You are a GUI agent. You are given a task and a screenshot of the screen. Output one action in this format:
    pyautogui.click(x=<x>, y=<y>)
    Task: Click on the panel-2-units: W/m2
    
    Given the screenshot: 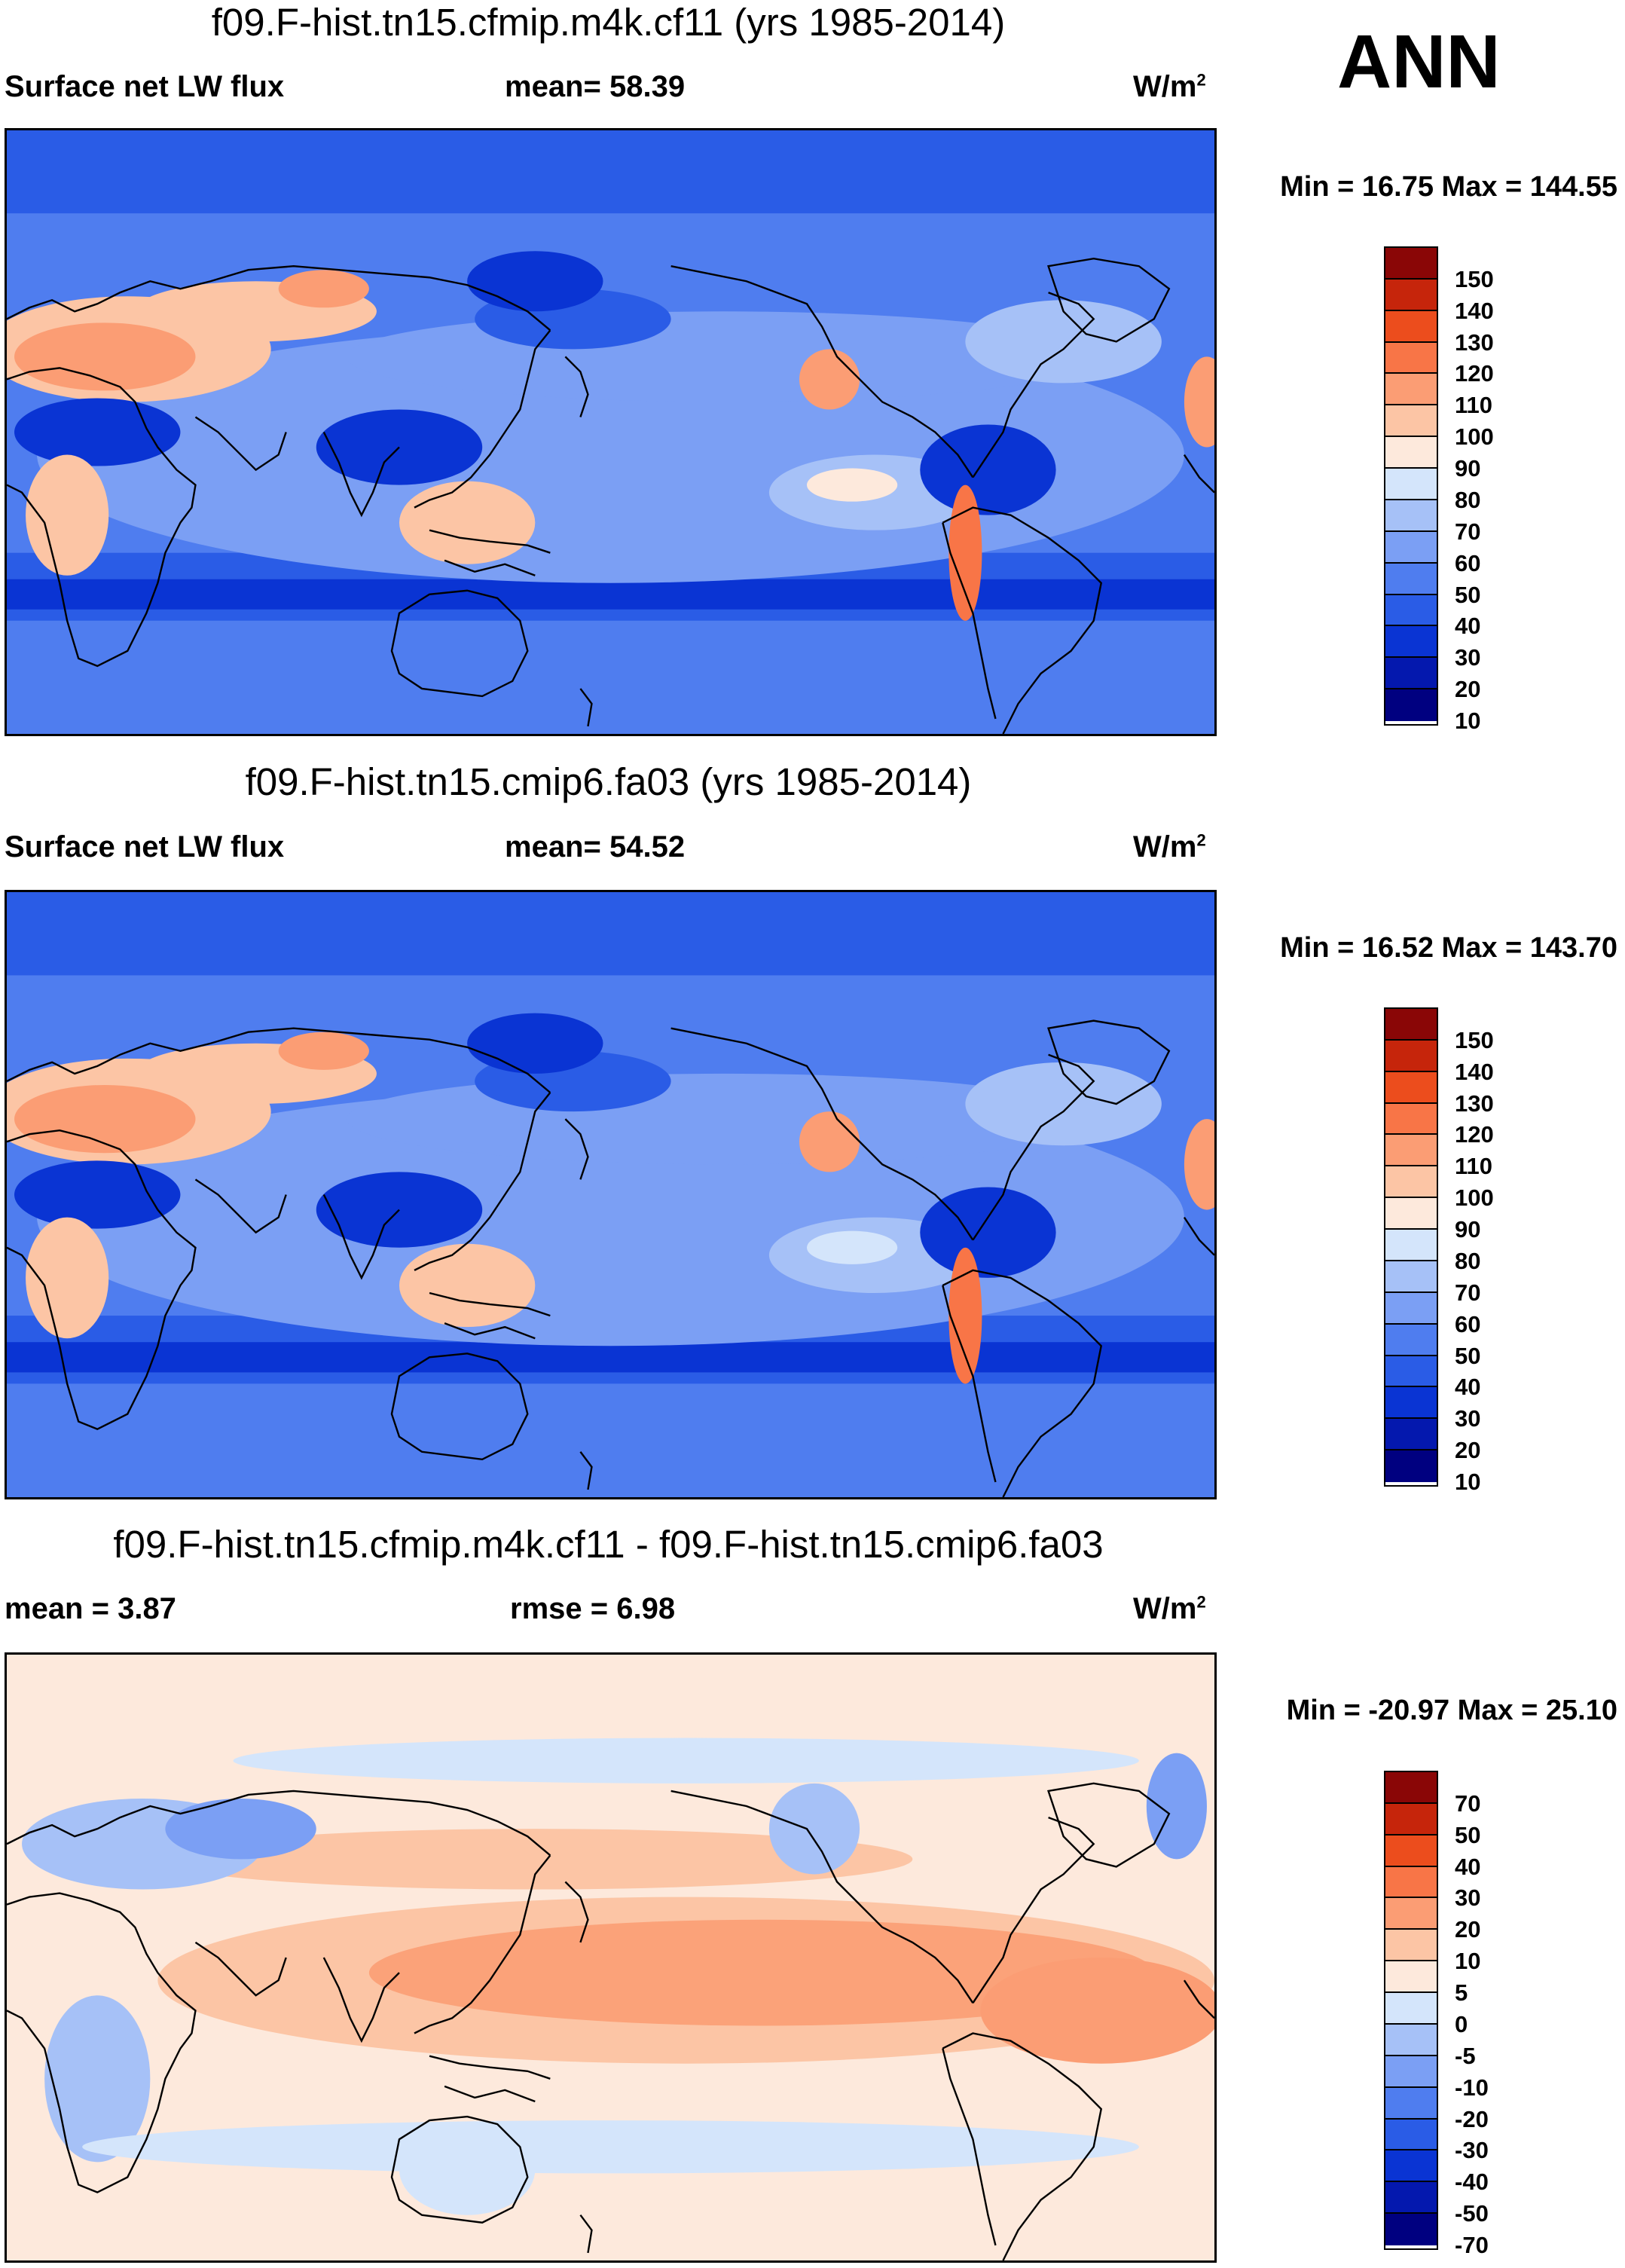 What is the action you would take?
    pyautogui.click(x=1169, y=846)
    